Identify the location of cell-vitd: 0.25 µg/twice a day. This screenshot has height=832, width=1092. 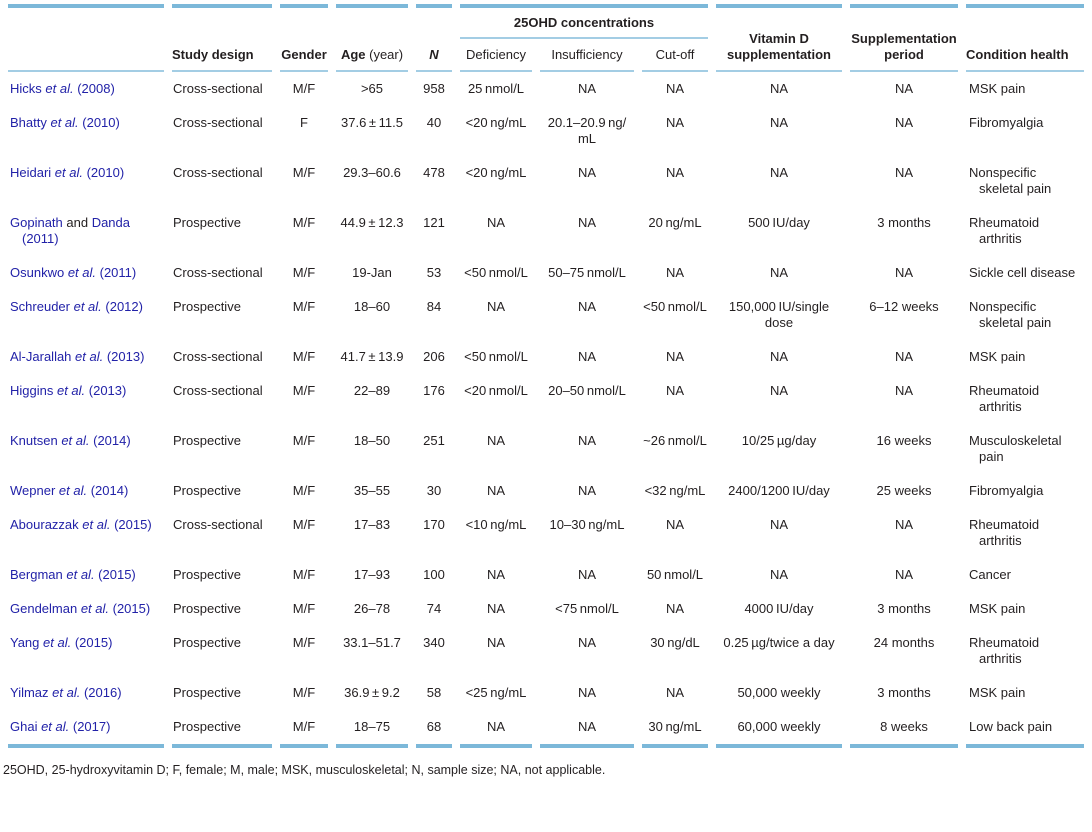
(779, 642).